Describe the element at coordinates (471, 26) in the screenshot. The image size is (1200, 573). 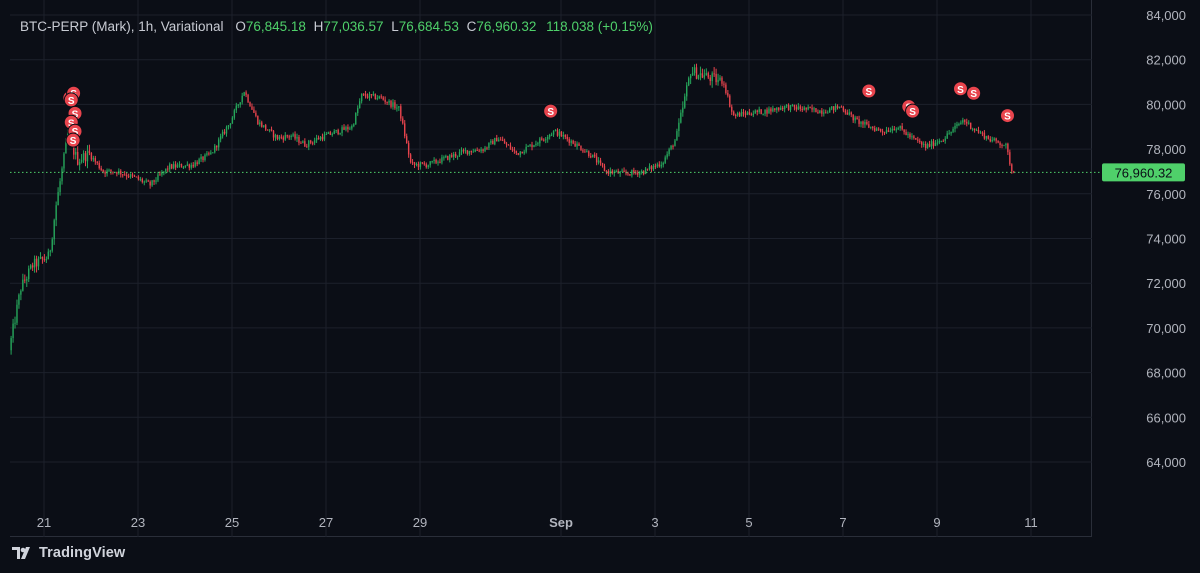
I see `close-label: C` at that location.